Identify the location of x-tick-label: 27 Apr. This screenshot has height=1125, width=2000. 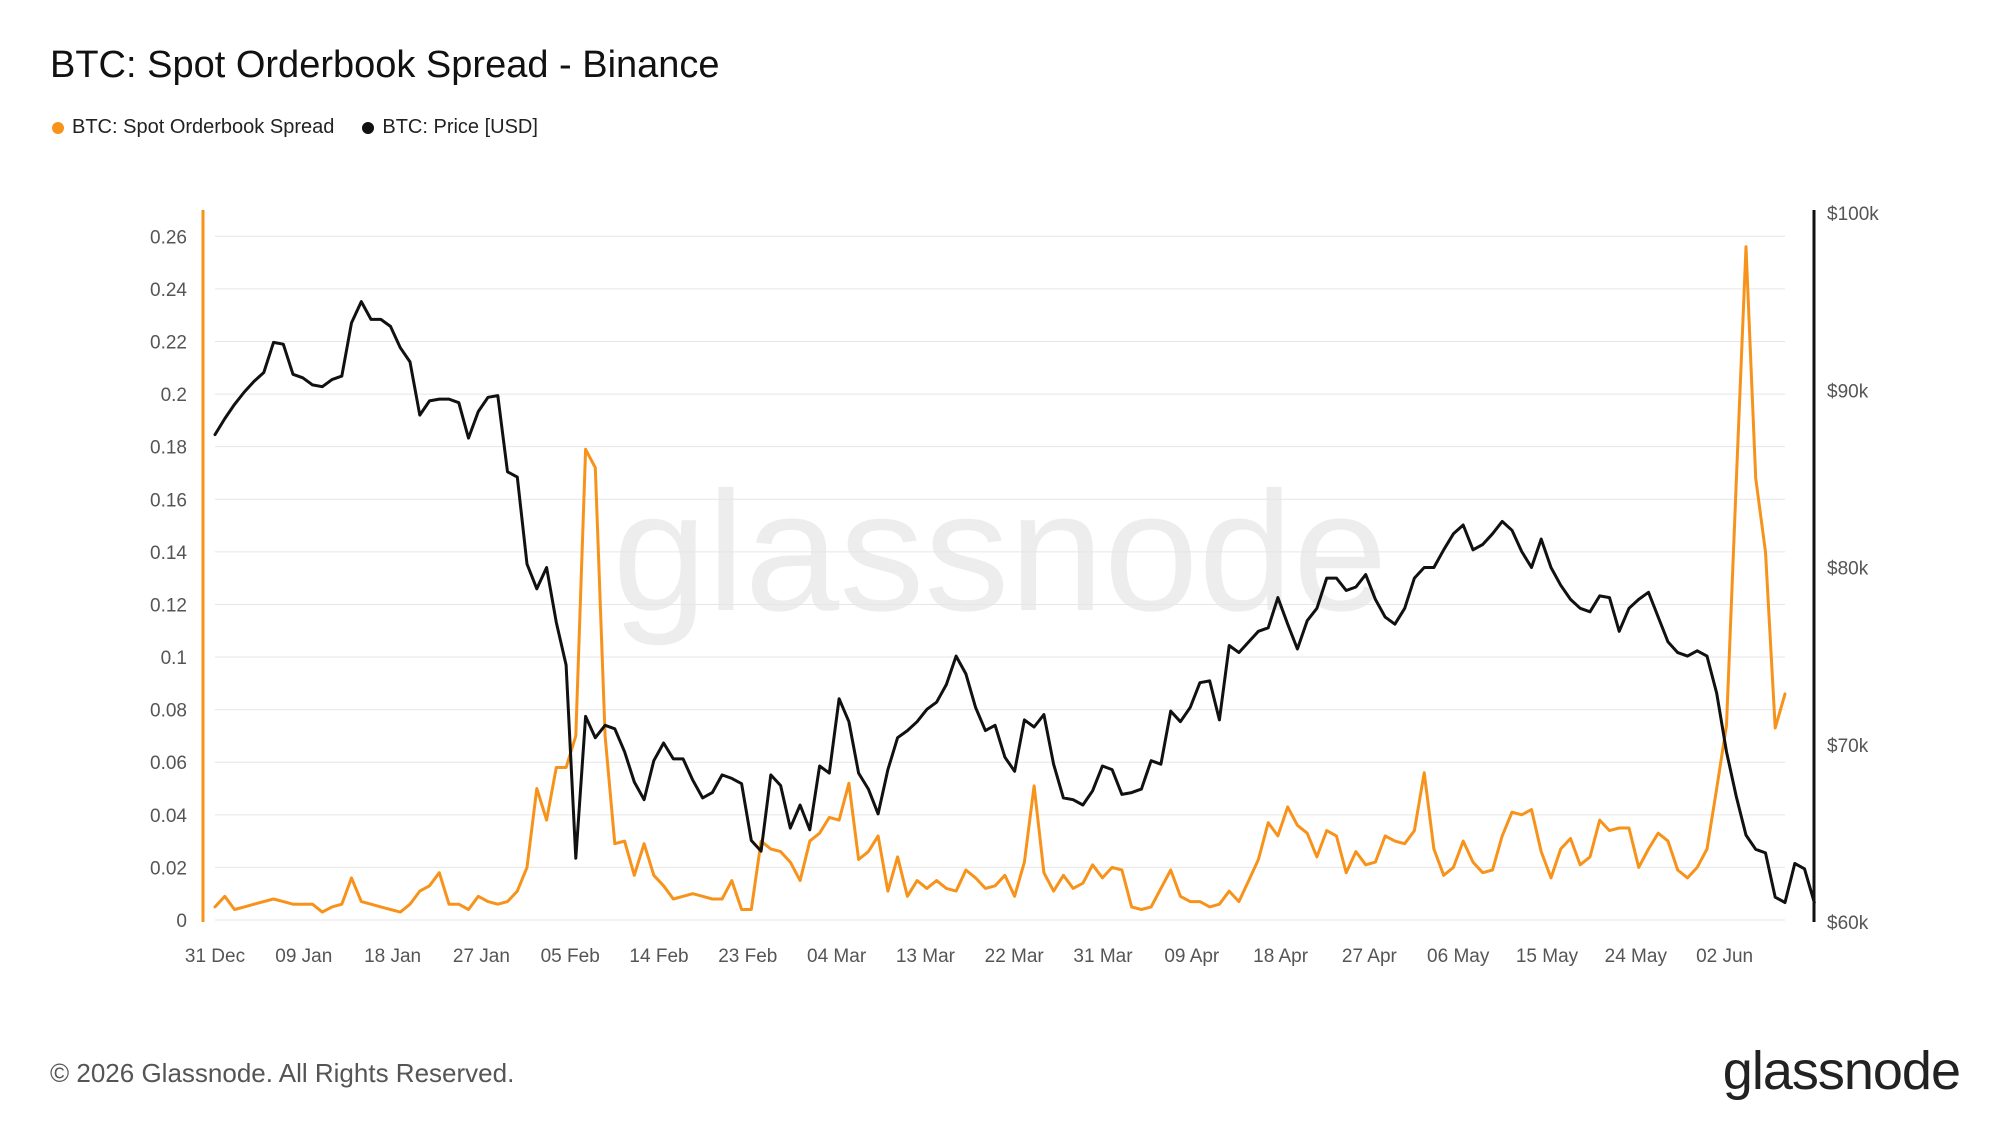
(1370, 956).